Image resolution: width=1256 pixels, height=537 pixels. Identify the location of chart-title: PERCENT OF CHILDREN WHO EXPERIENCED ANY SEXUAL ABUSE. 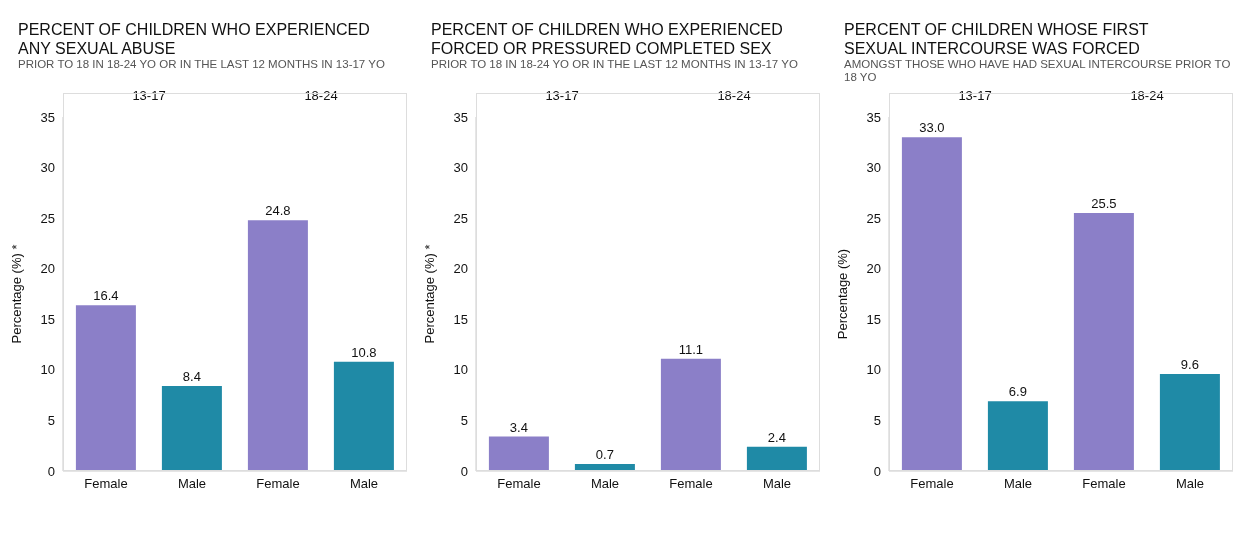
(194, 39).